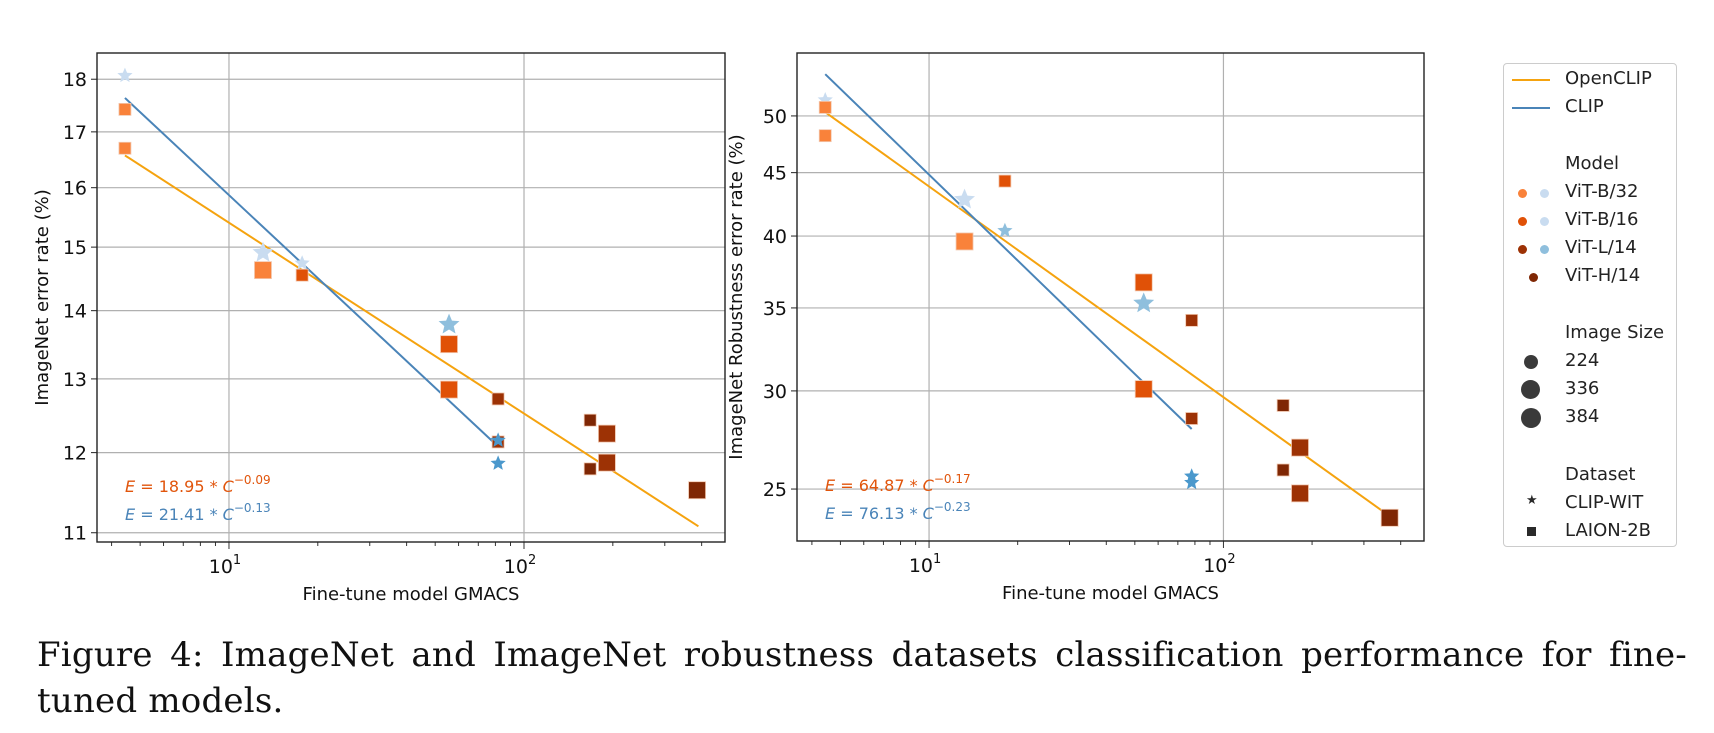  I want to click on legend-label: OpenCLIP, so click(1608, 78).